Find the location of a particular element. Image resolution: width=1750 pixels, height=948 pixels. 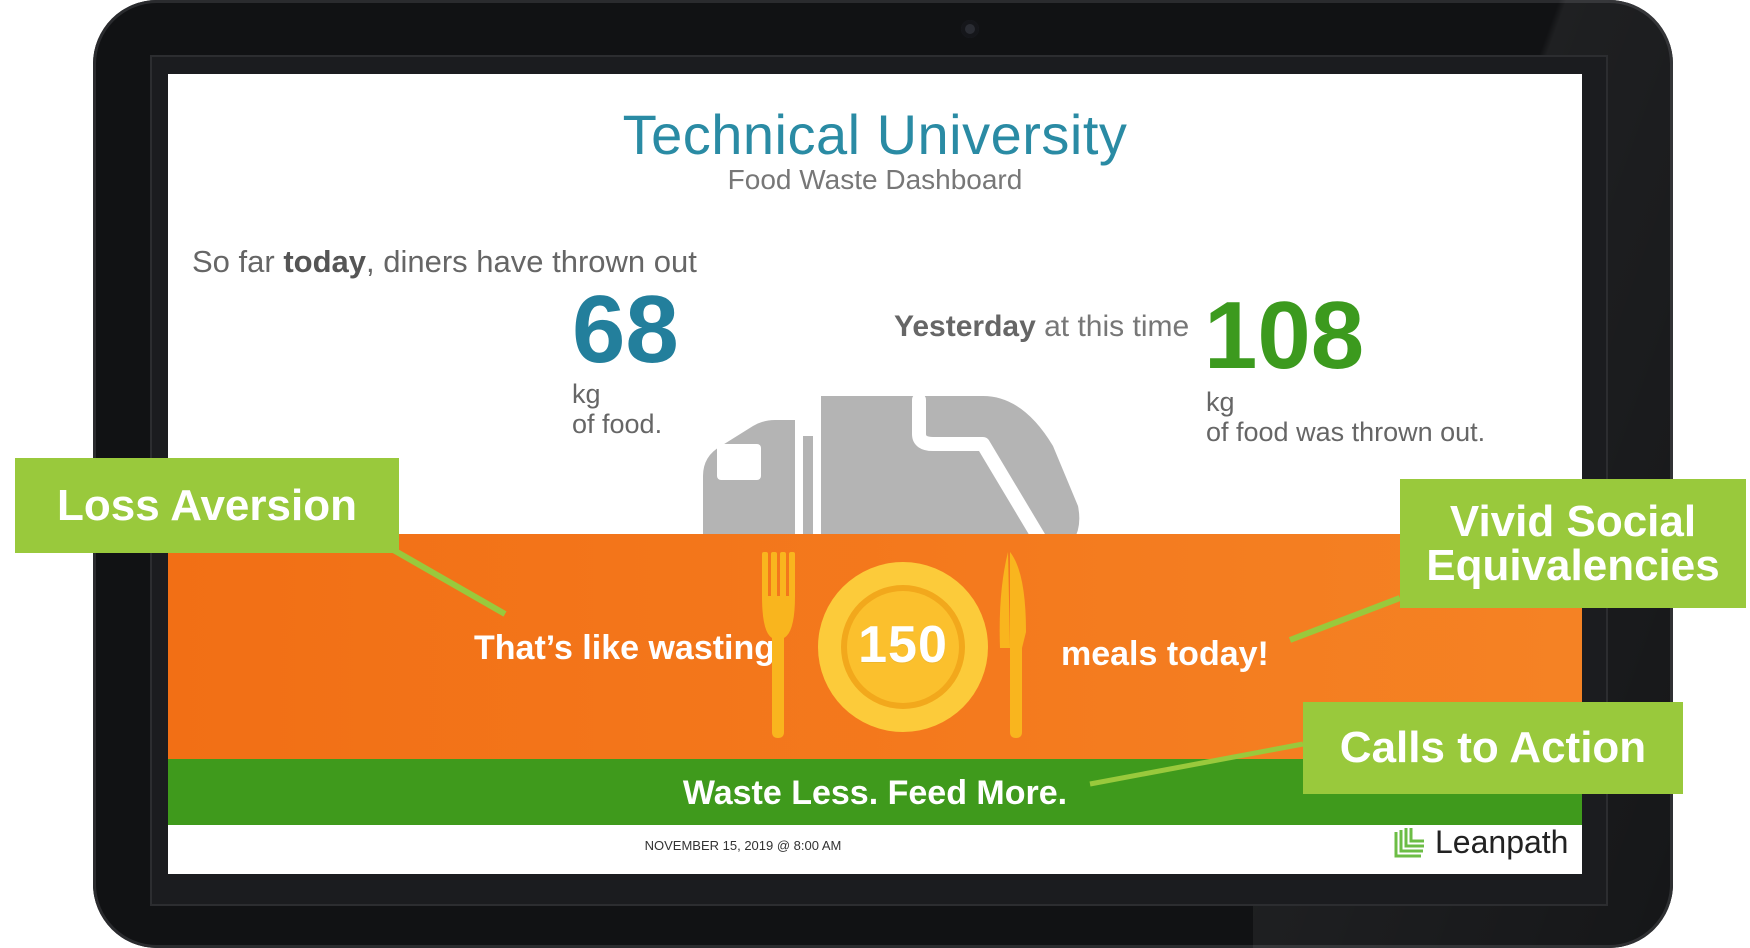

knife-icon is located at coordinates (1012, 645).